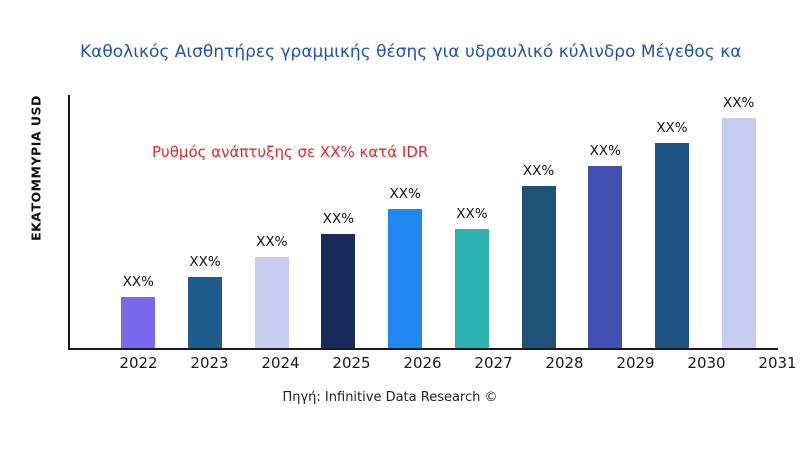 This screenshot has width=800, height=450. Describe the element at coordinates (36, 168) in the screenshot. I see `y-axis-label: ΕΚΑΤΟΜΜΥΡΙΑ USD` at that location.